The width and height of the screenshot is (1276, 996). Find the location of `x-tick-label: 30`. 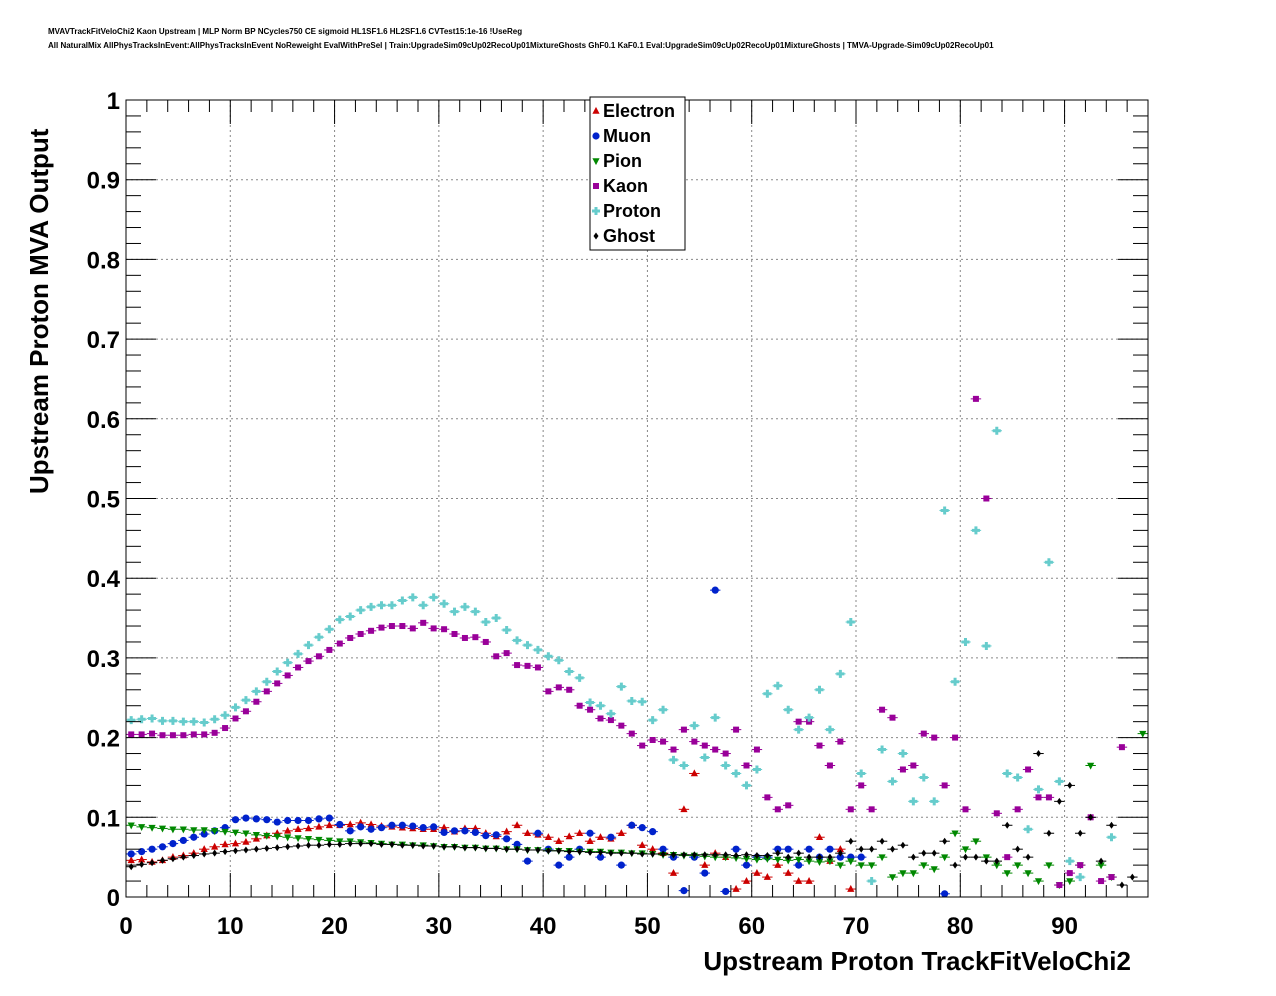

x-tick-label: 30 is located at coordinates (439, 926).